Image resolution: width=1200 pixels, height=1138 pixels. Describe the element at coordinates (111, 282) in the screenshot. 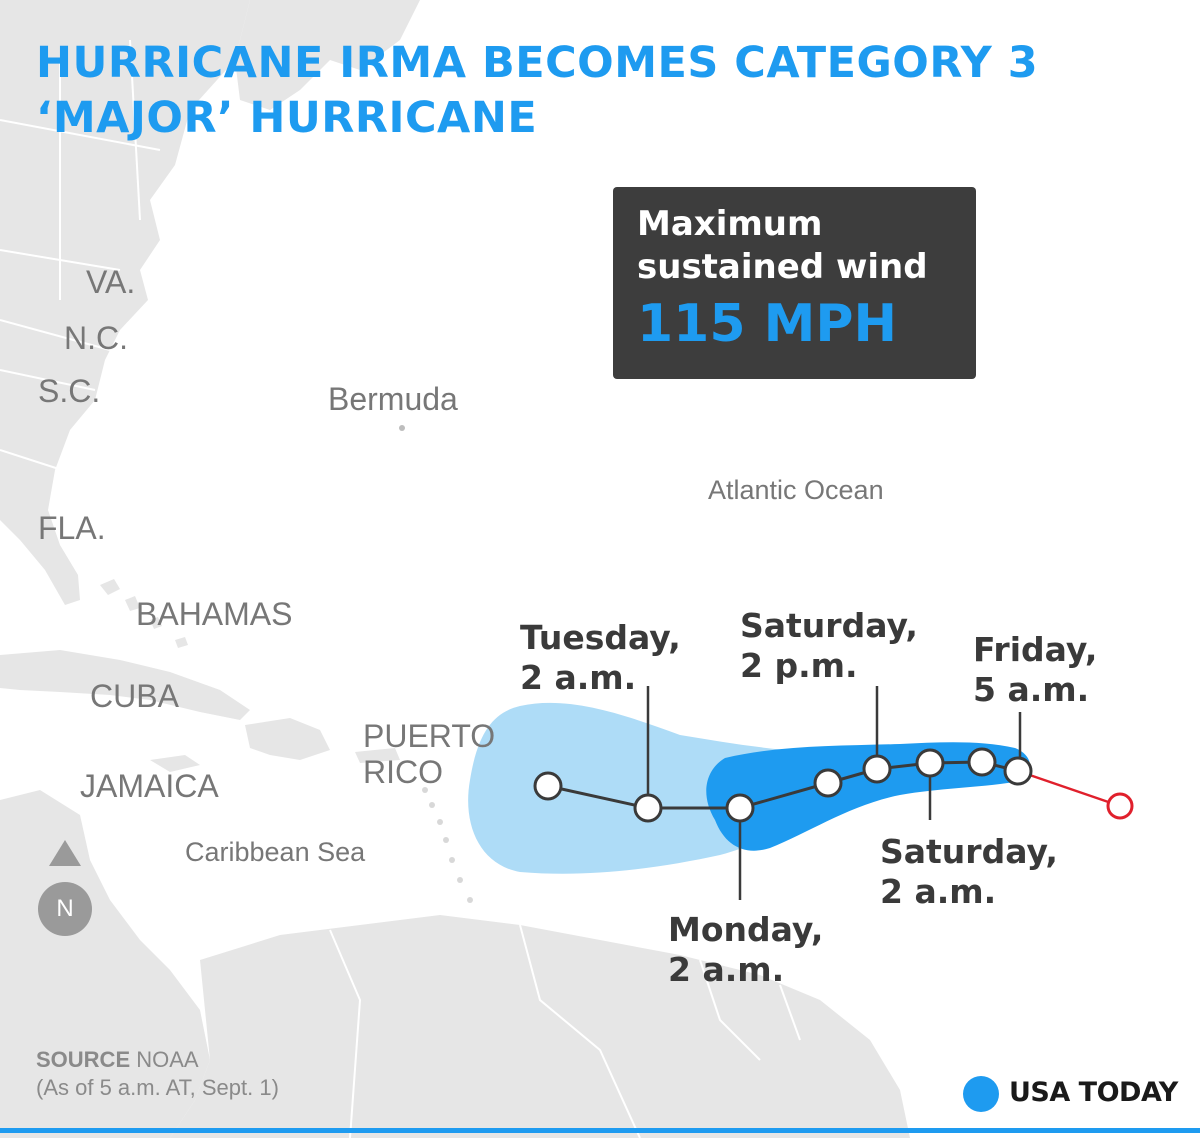

I see `label-virginia: VA.` at that location.